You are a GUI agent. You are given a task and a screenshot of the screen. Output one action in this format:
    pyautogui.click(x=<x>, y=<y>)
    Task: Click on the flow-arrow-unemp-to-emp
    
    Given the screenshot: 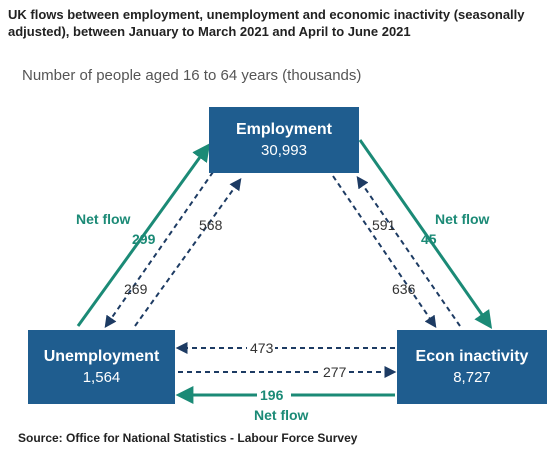 What is the action you would take?
    pyautogui.click(x=188, y=252)
    